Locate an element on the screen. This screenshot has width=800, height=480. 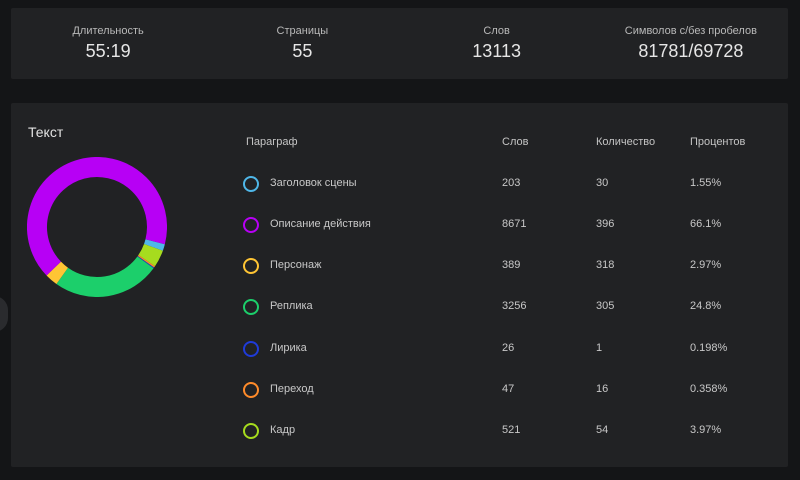
side-panel-handle is located at coordinates (4, 314).